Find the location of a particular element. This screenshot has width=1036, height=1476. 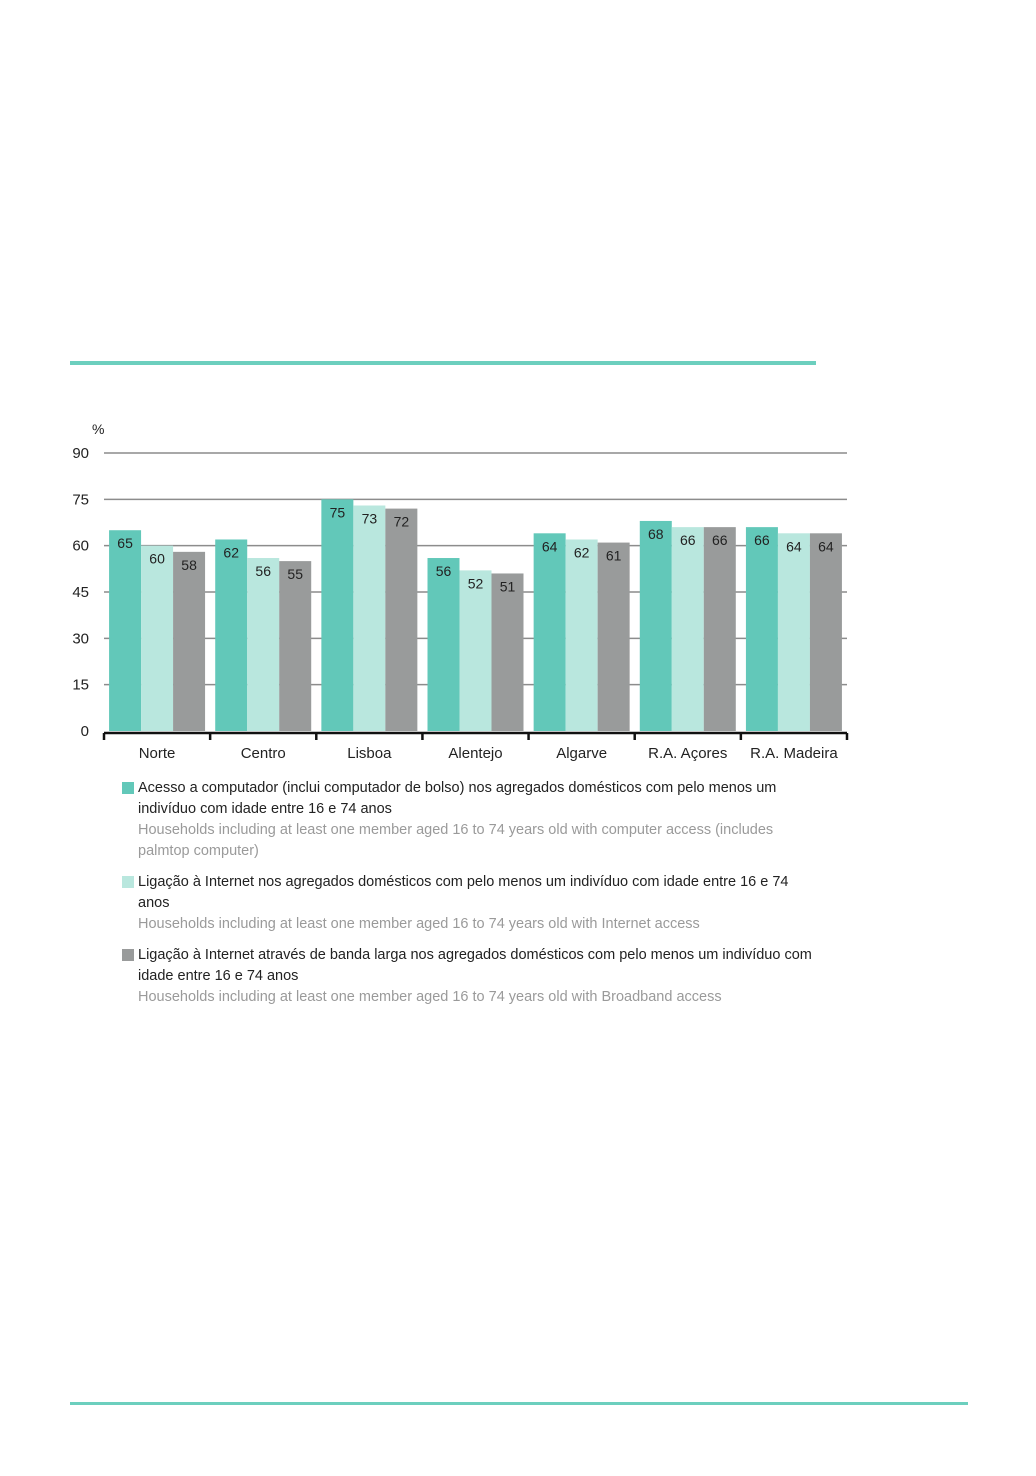

bottom-divider is located at coordinates (519, 1403).